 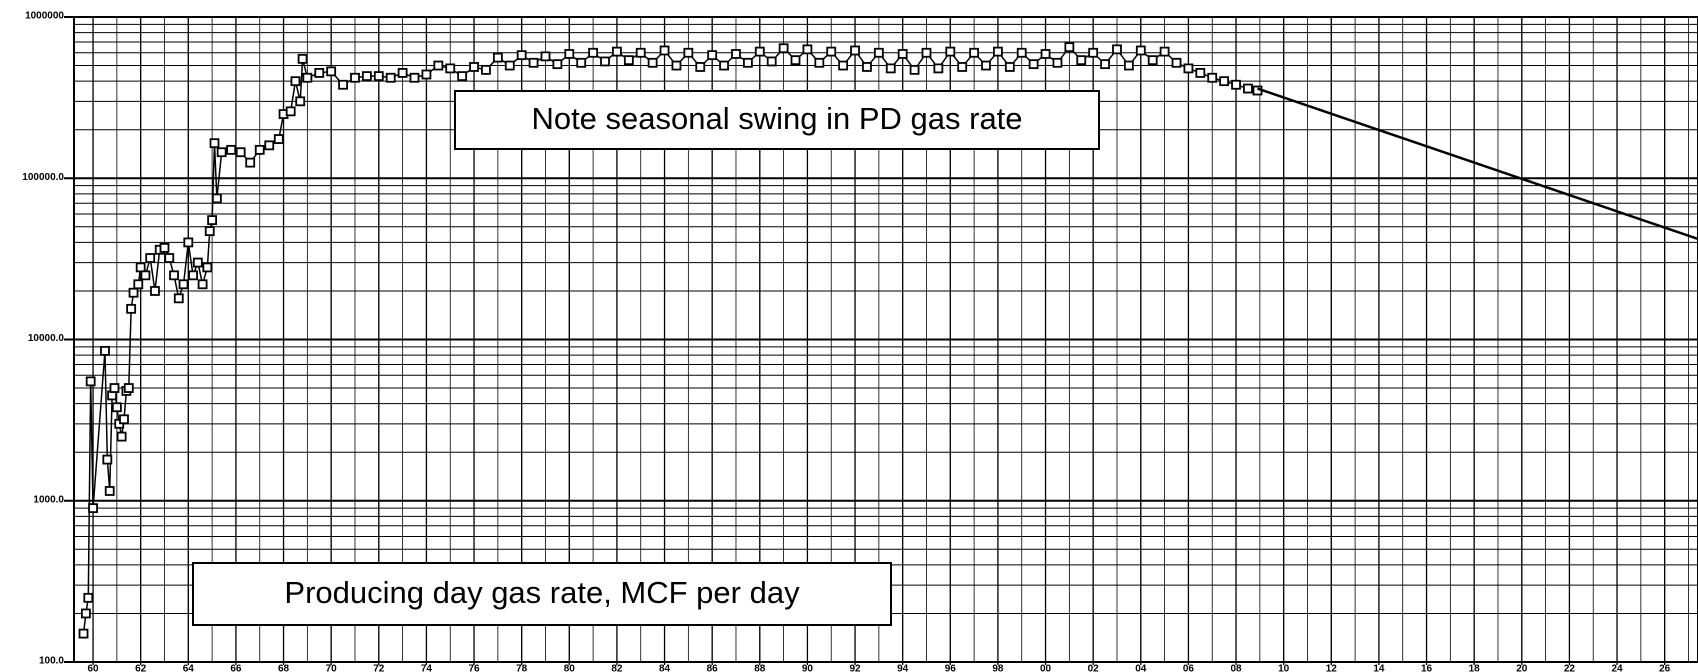 I want to click on x-tick-label: 06, so click(x=1189, y=668).